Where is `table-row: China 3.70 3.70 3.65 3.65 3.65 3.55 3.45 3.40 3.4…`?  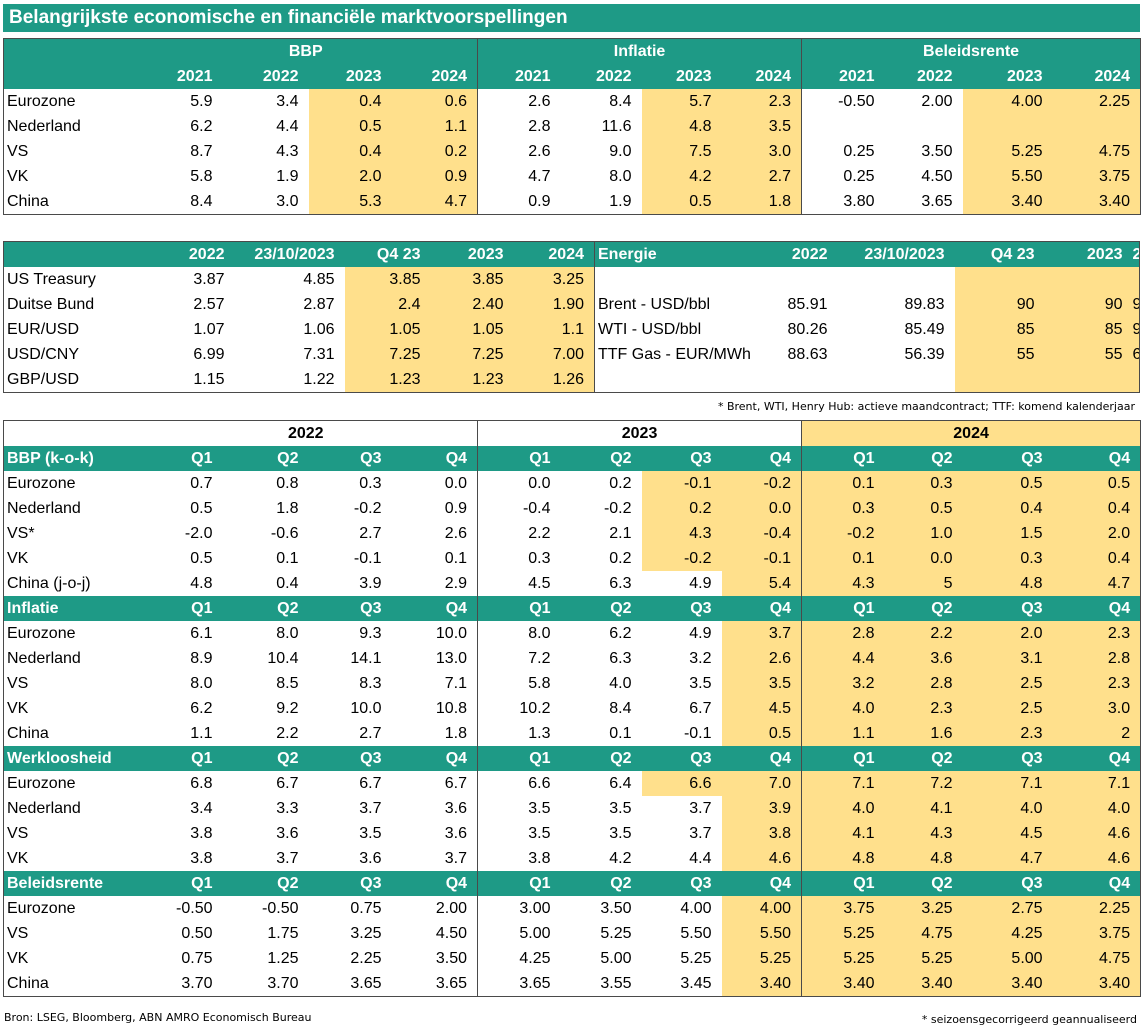 table-row: China 3.70 3.70 3.65 3.65 3.65 3.55 3.45 3.40 3.4… is located at coordinates (572, 984).